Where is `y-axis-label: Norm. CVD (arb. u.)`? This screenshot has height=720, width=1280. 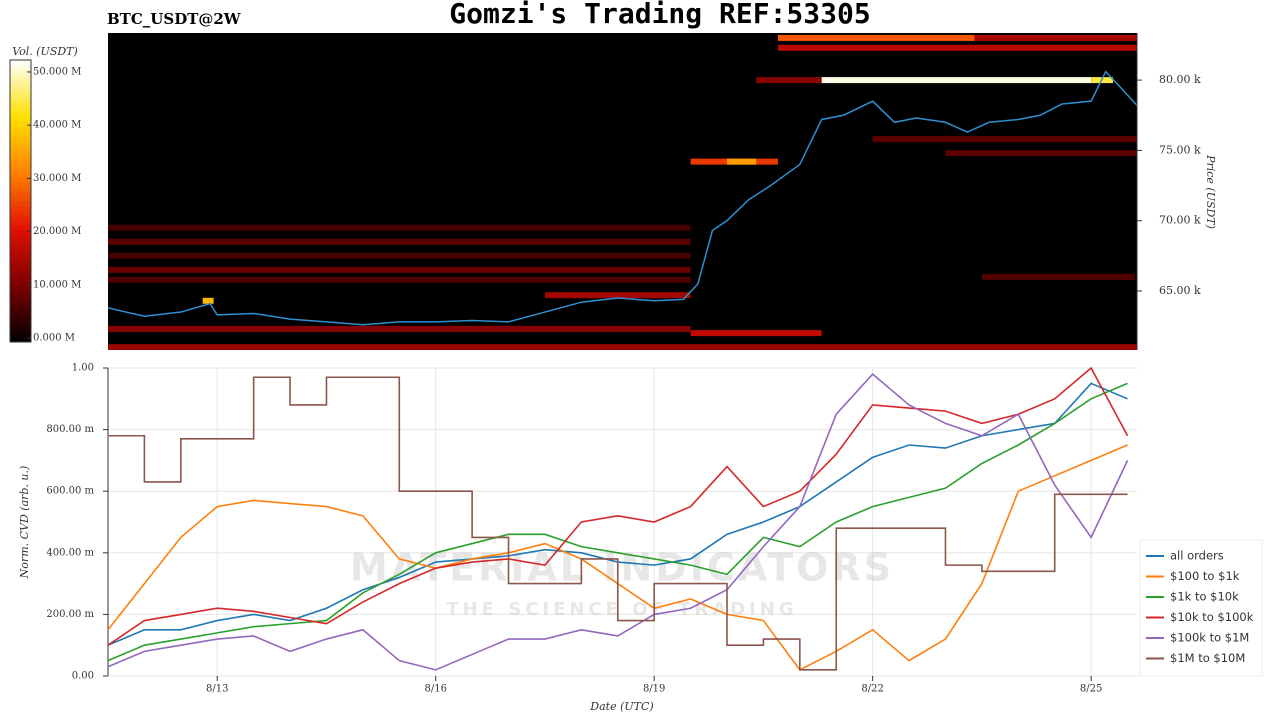 y-axis-label: Norm. CVD (arb. u.) is located at coordinates (24, 523).